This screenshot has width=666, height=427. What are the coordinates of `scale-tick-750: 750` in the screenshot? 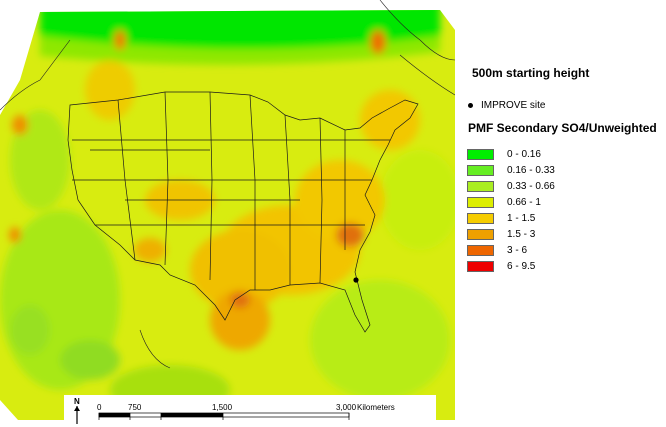 It's located at (135, 407).